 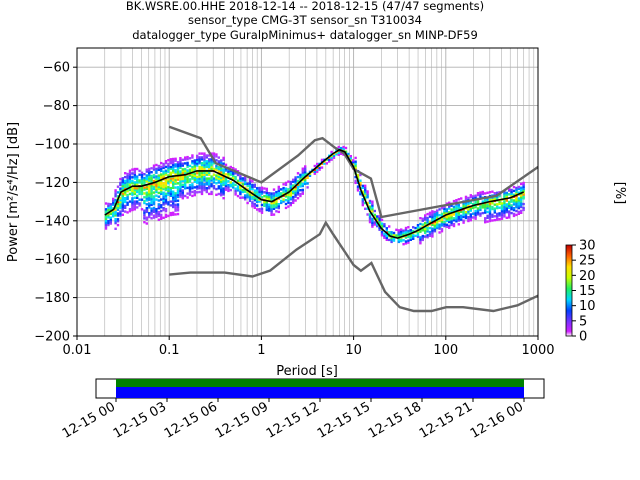 I want to click on mode-line, so click(x=314, y=193).